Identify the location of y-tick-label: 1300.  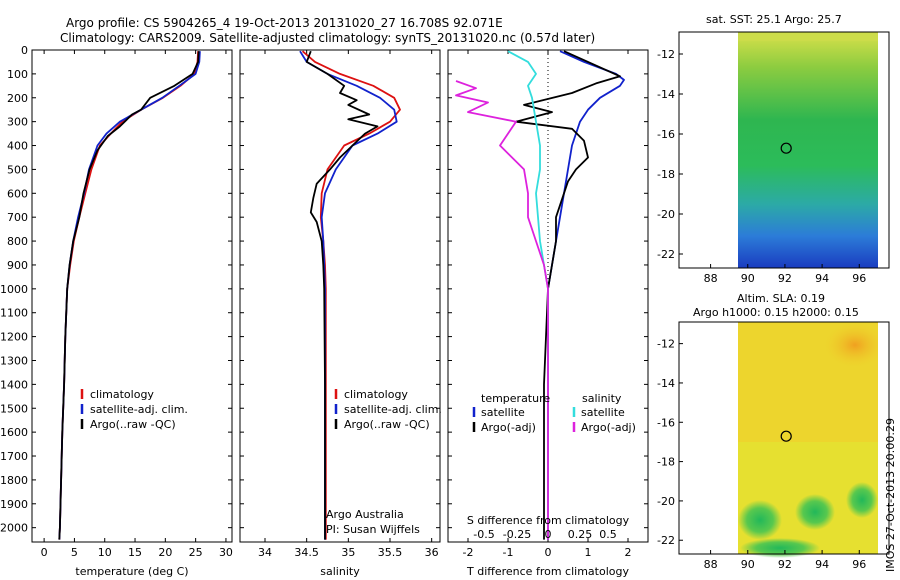
(14, 360).